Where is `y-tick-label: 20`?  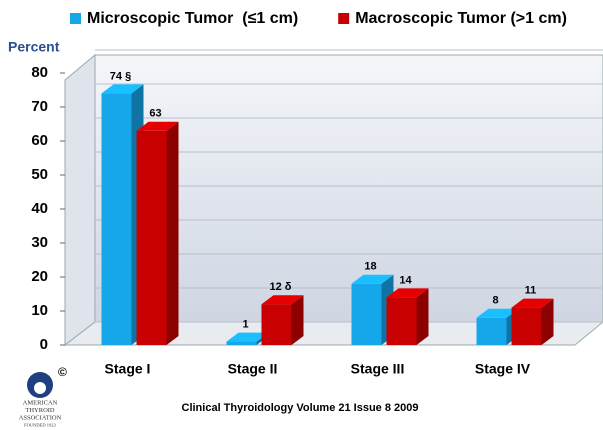 y-tick-label: 20 is located at coordinates (39, 276).